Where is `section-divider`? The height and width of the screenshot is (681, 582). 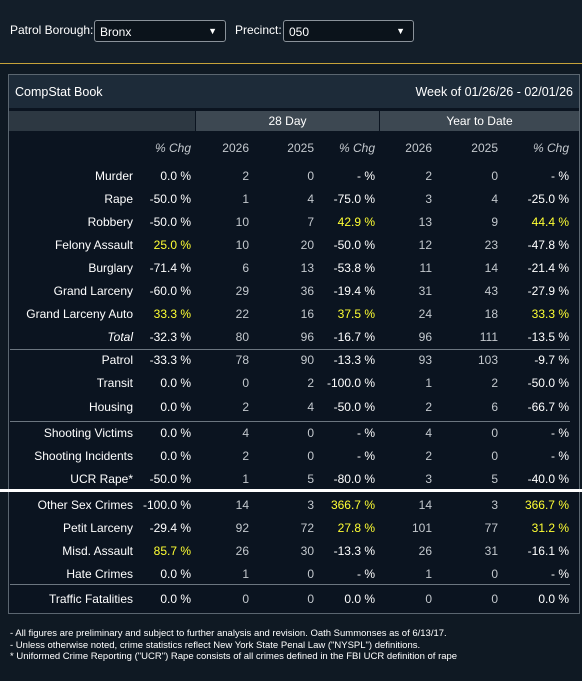
section-divider is located at coordinates (291, 490).